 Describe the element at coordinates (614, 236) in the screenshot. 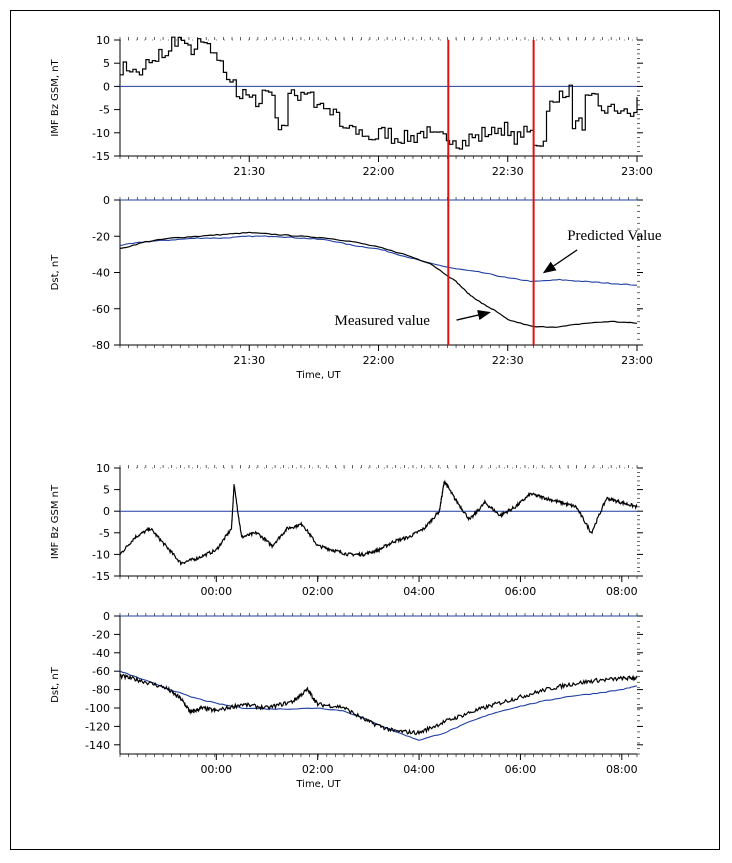

I see `annotation-label: Predicted Value` at that location.